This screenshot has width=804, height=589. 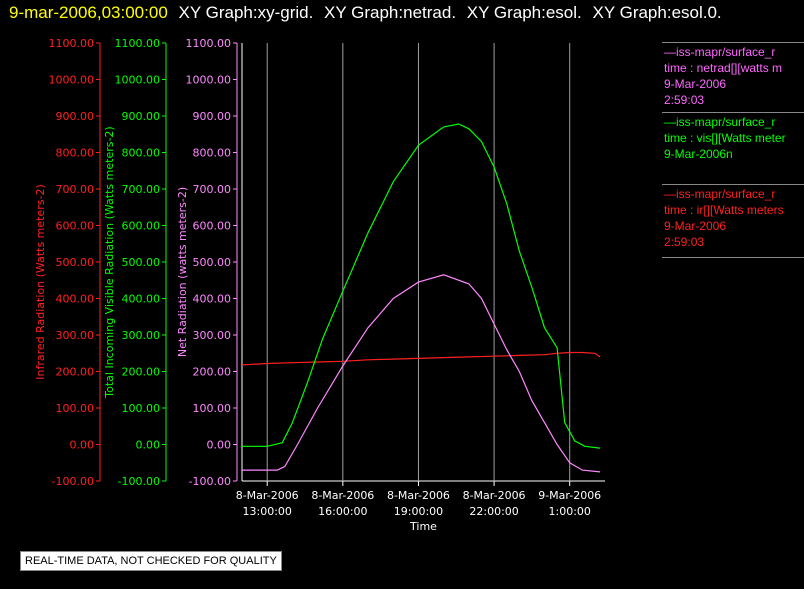 I want to click on legend-netrad-line-2: time : netrad[][watts m, so click(x=723, y=68).